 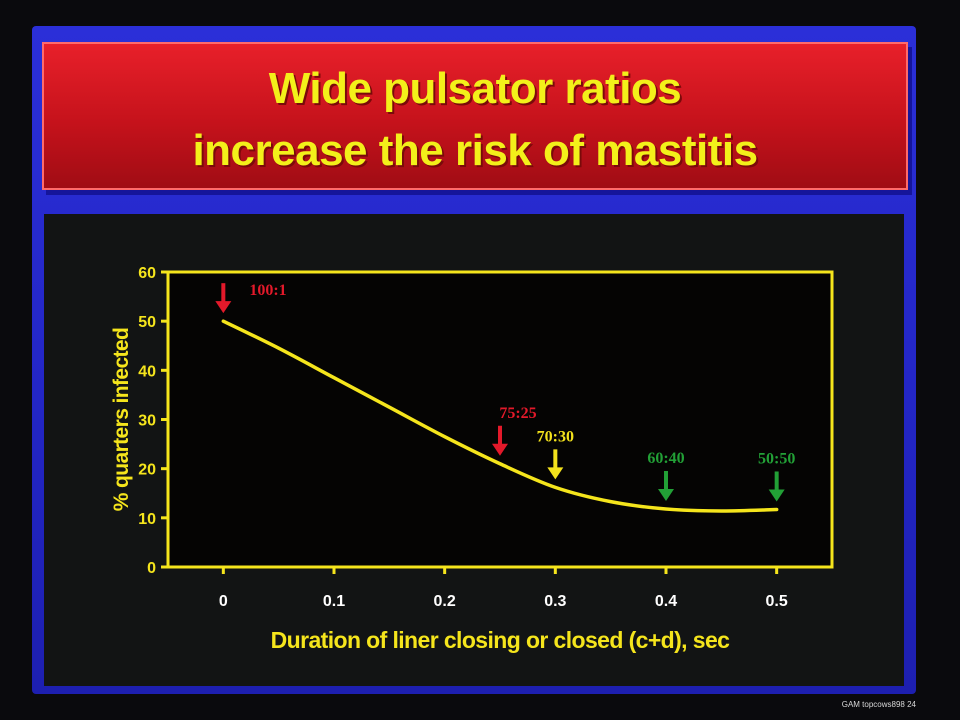 I want to click on y-tick-label: 0, so click(x=151, y=568).